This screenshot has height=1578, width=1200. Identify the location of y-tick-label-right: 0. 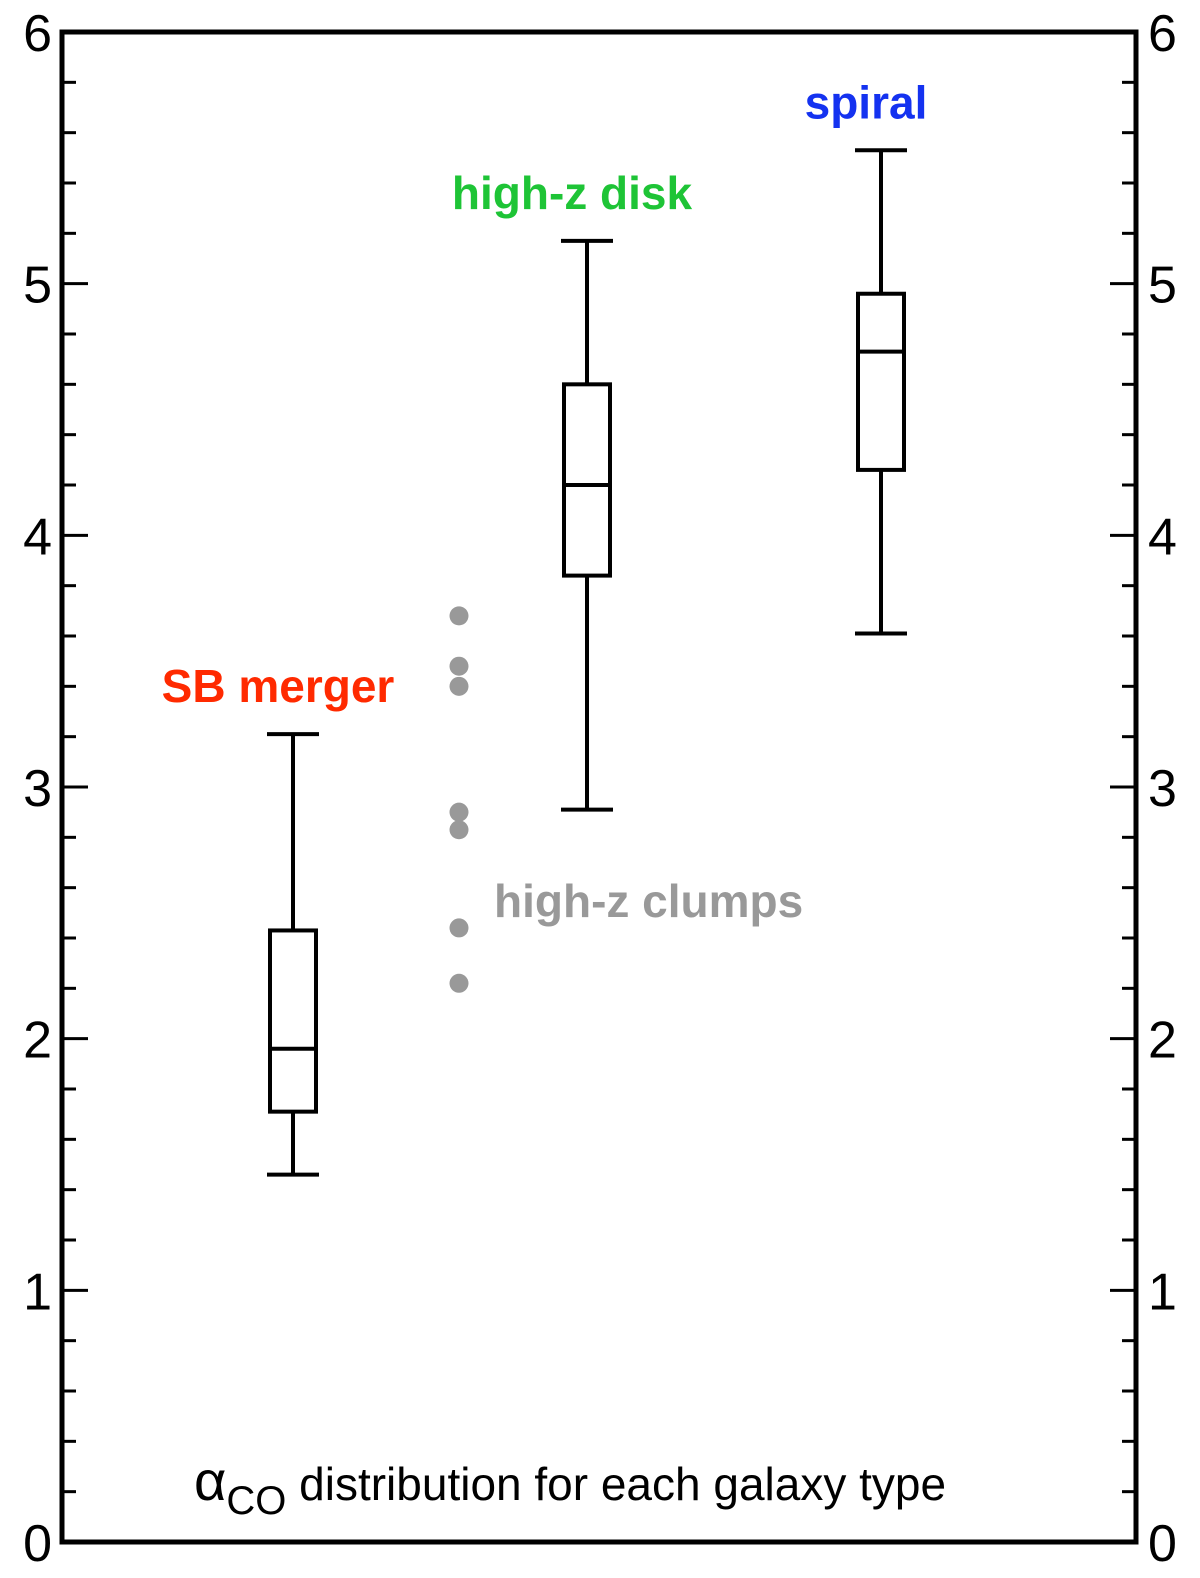
(1162, 1544).